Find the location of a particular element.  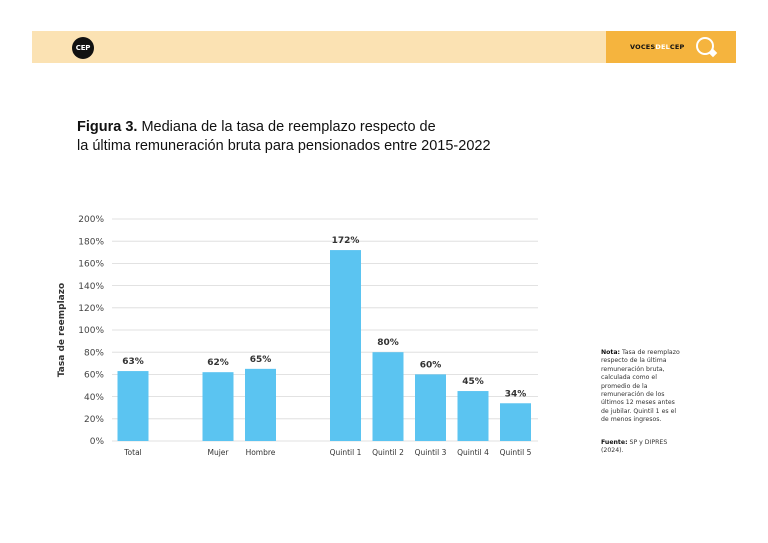

data-label: 65% is located at coordinates (261, 360).